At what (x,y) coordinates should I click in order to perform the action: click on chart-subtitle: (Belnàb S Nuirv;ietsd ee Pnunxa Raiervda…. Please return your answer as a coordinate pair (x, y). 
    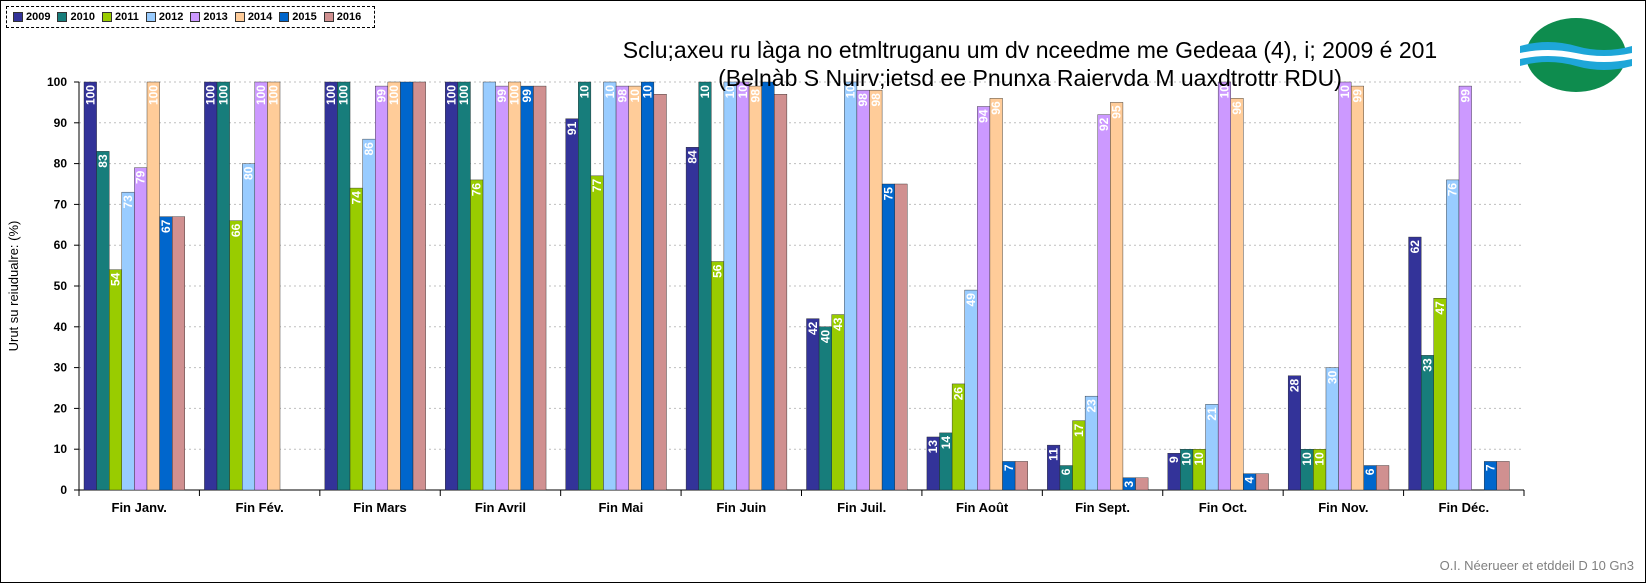
    Looking at the image, I should click on (1030, 78).